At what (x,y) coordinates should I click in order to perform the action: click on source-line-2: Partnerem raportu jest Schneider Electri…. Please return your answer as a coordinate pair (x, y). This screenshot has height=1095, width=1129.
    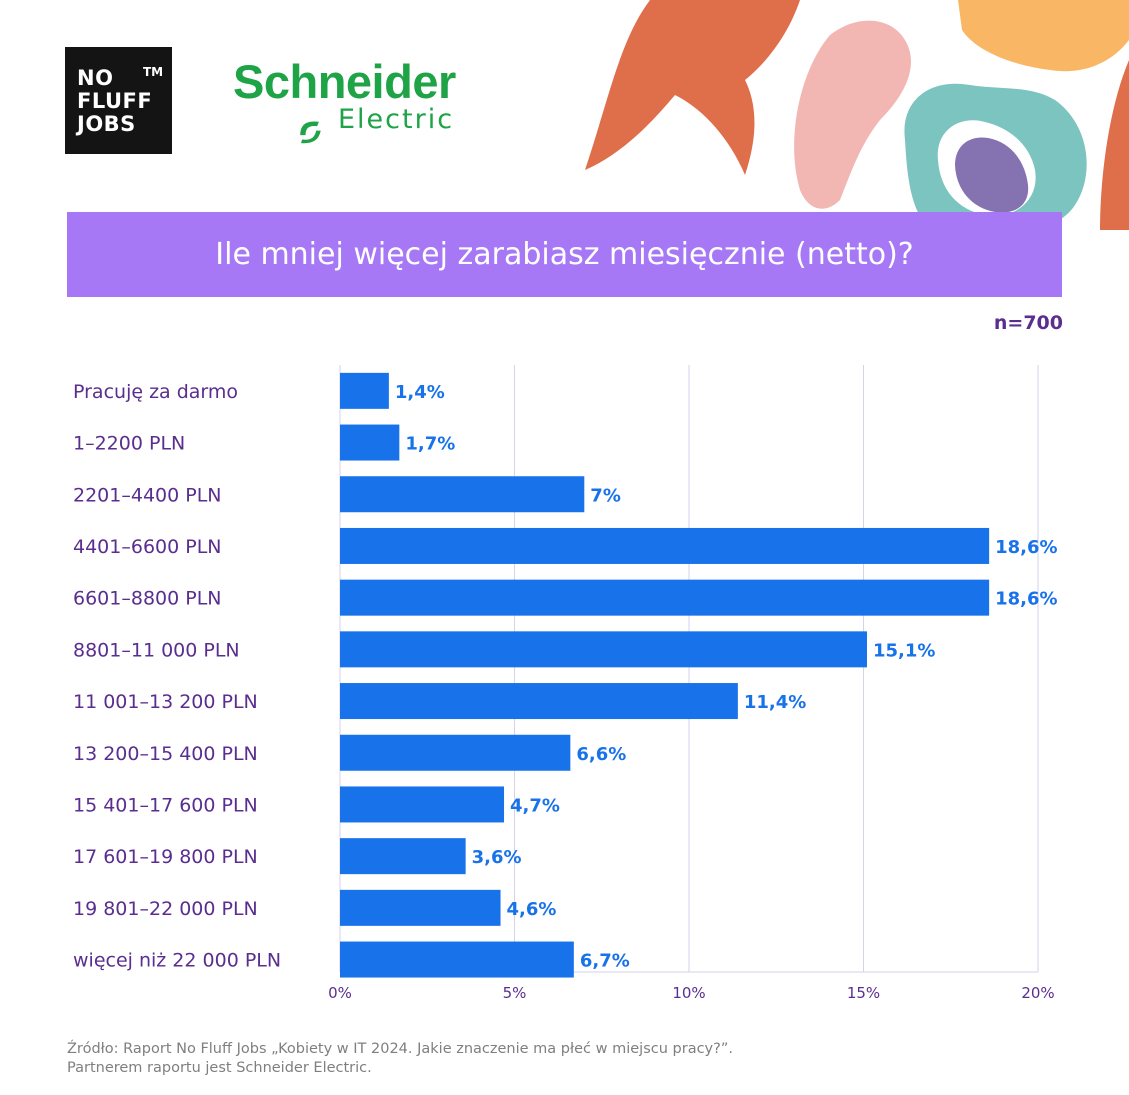
    Looking at the image, I should click on (219, 1068).